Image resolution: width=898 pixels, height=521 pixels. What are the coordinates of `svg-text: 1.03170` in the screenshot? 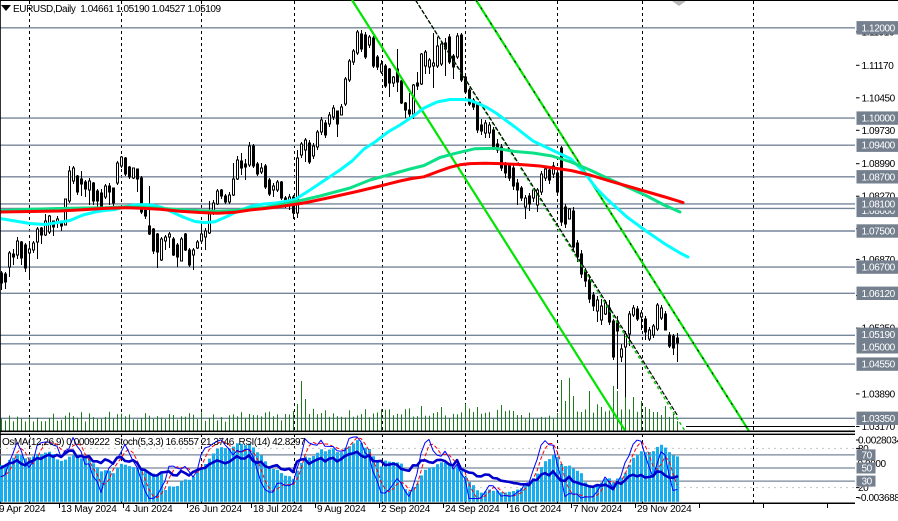 It's located at (879, 427).